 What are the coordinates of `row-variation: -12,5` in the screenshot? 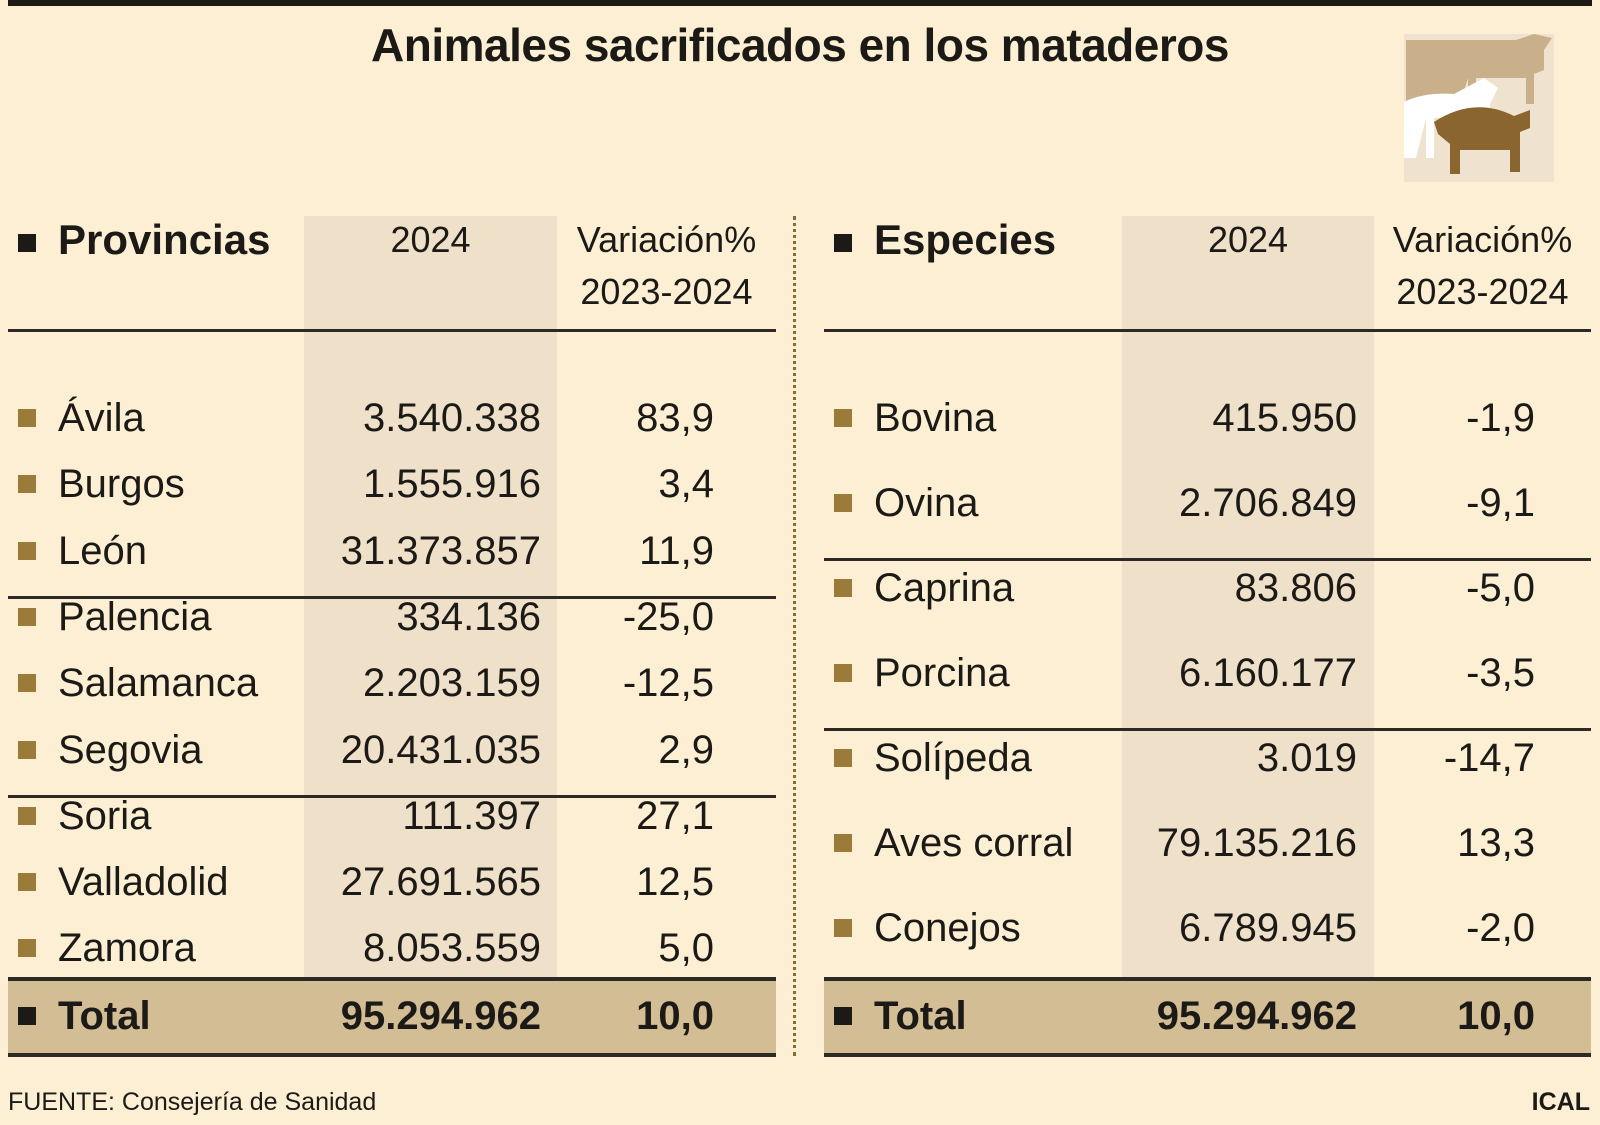 It's located at (668, 683).